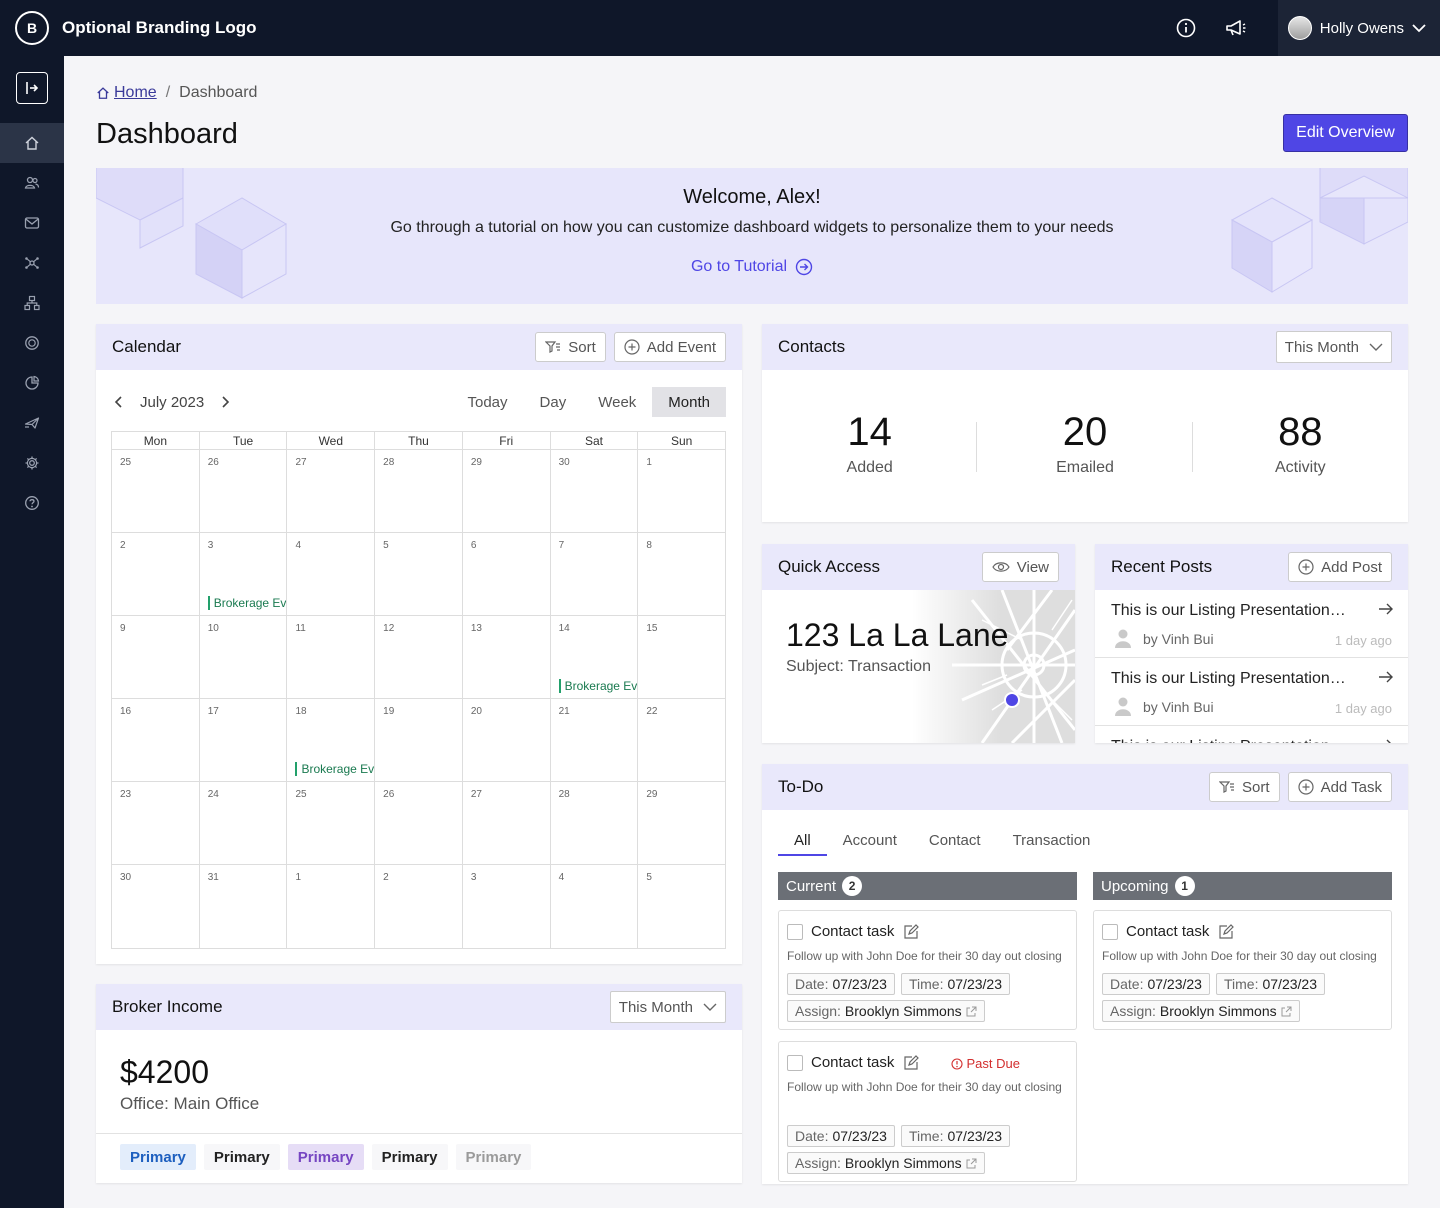 Image resolution: width=1440 pixels, height=1208 pixels. Describe the element at coordinates (507, 740) in the screenshot. I see `calendar-day-cell: 20` at that location.